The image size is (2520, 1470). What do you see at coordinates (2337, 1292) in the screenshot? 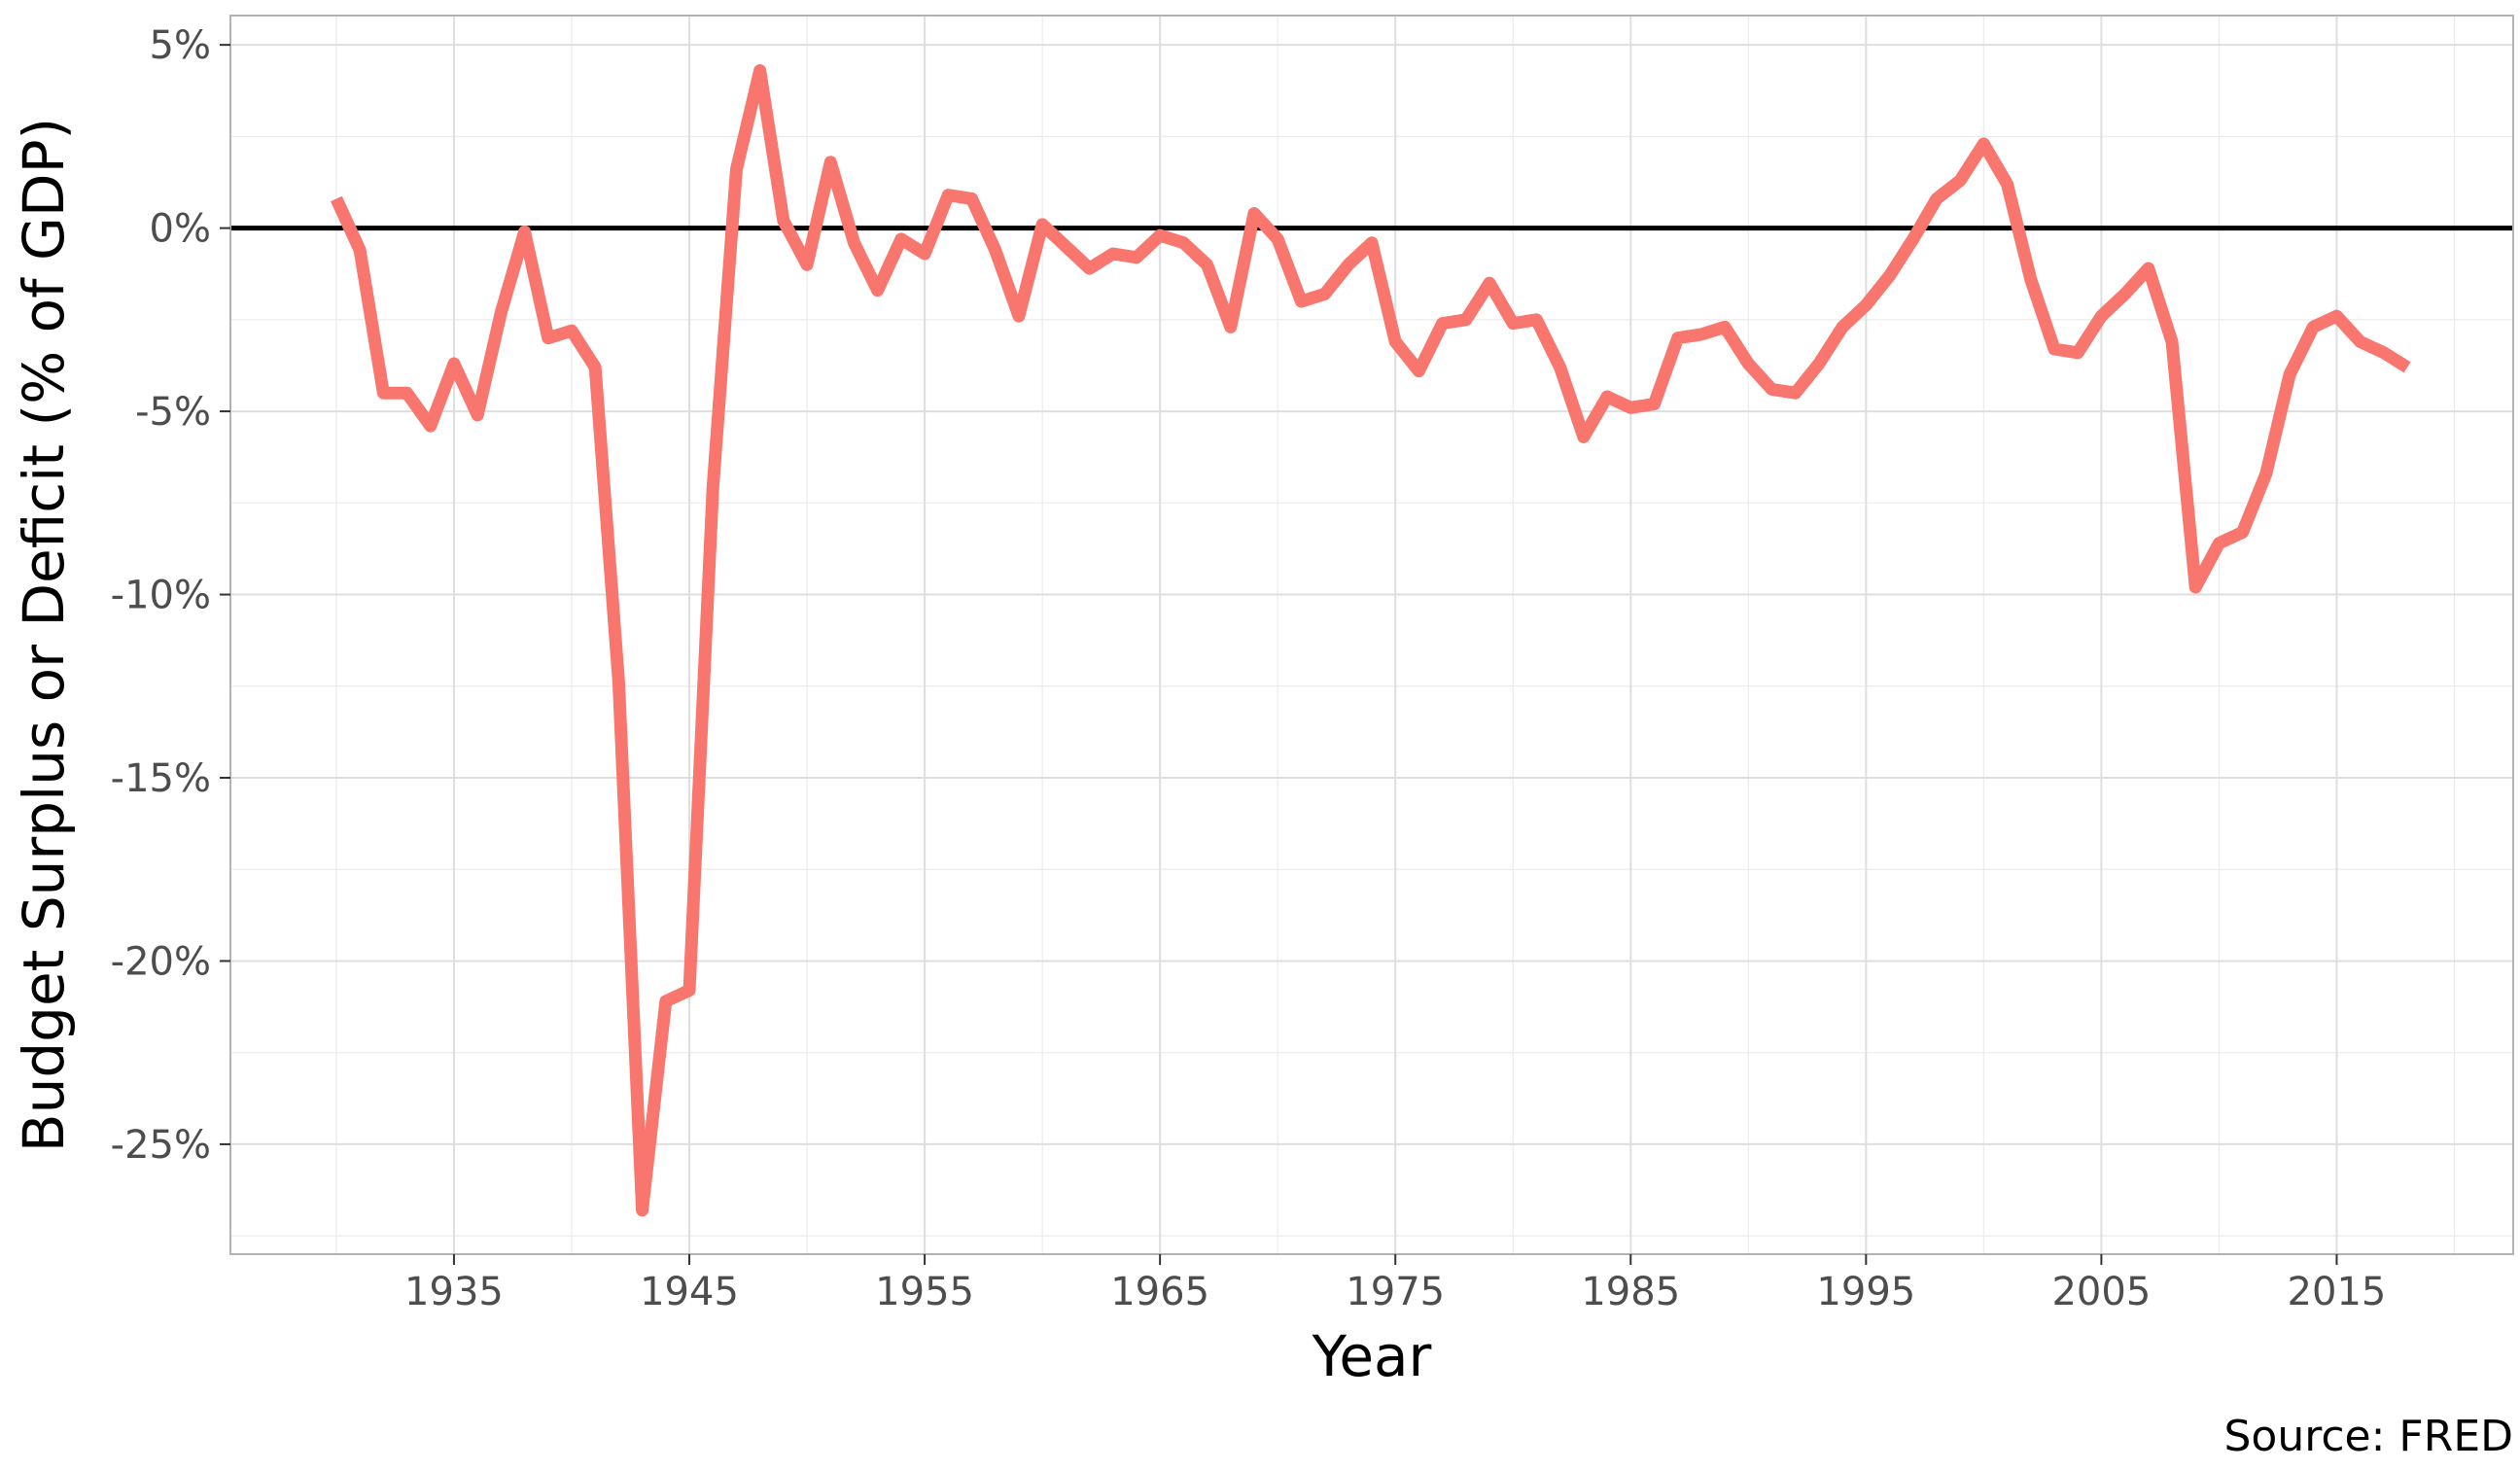
I see `x-tick-label: 2015` at bounding box center [2337, 1292].